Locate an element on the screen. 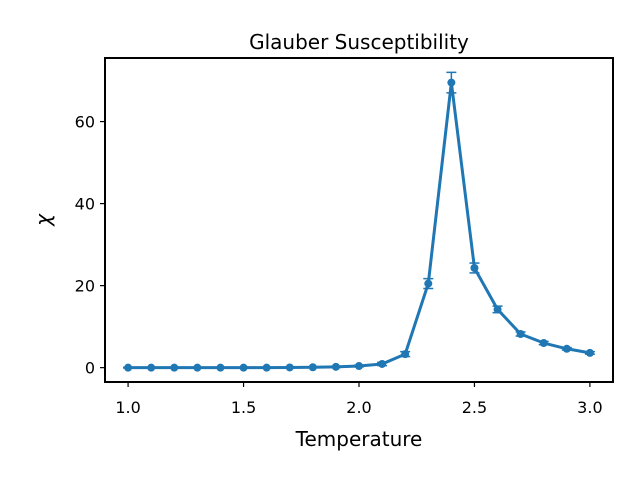 The image size is (640, 480). x-axis-label: Temperature is located at coordinates (359, 439).